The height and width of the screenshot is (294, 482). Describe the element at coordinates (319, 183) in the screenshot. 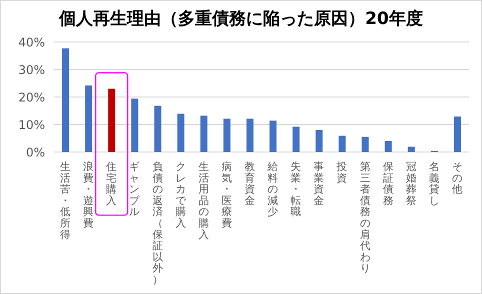

I see `x-tick-label: 事業資金` at that location.